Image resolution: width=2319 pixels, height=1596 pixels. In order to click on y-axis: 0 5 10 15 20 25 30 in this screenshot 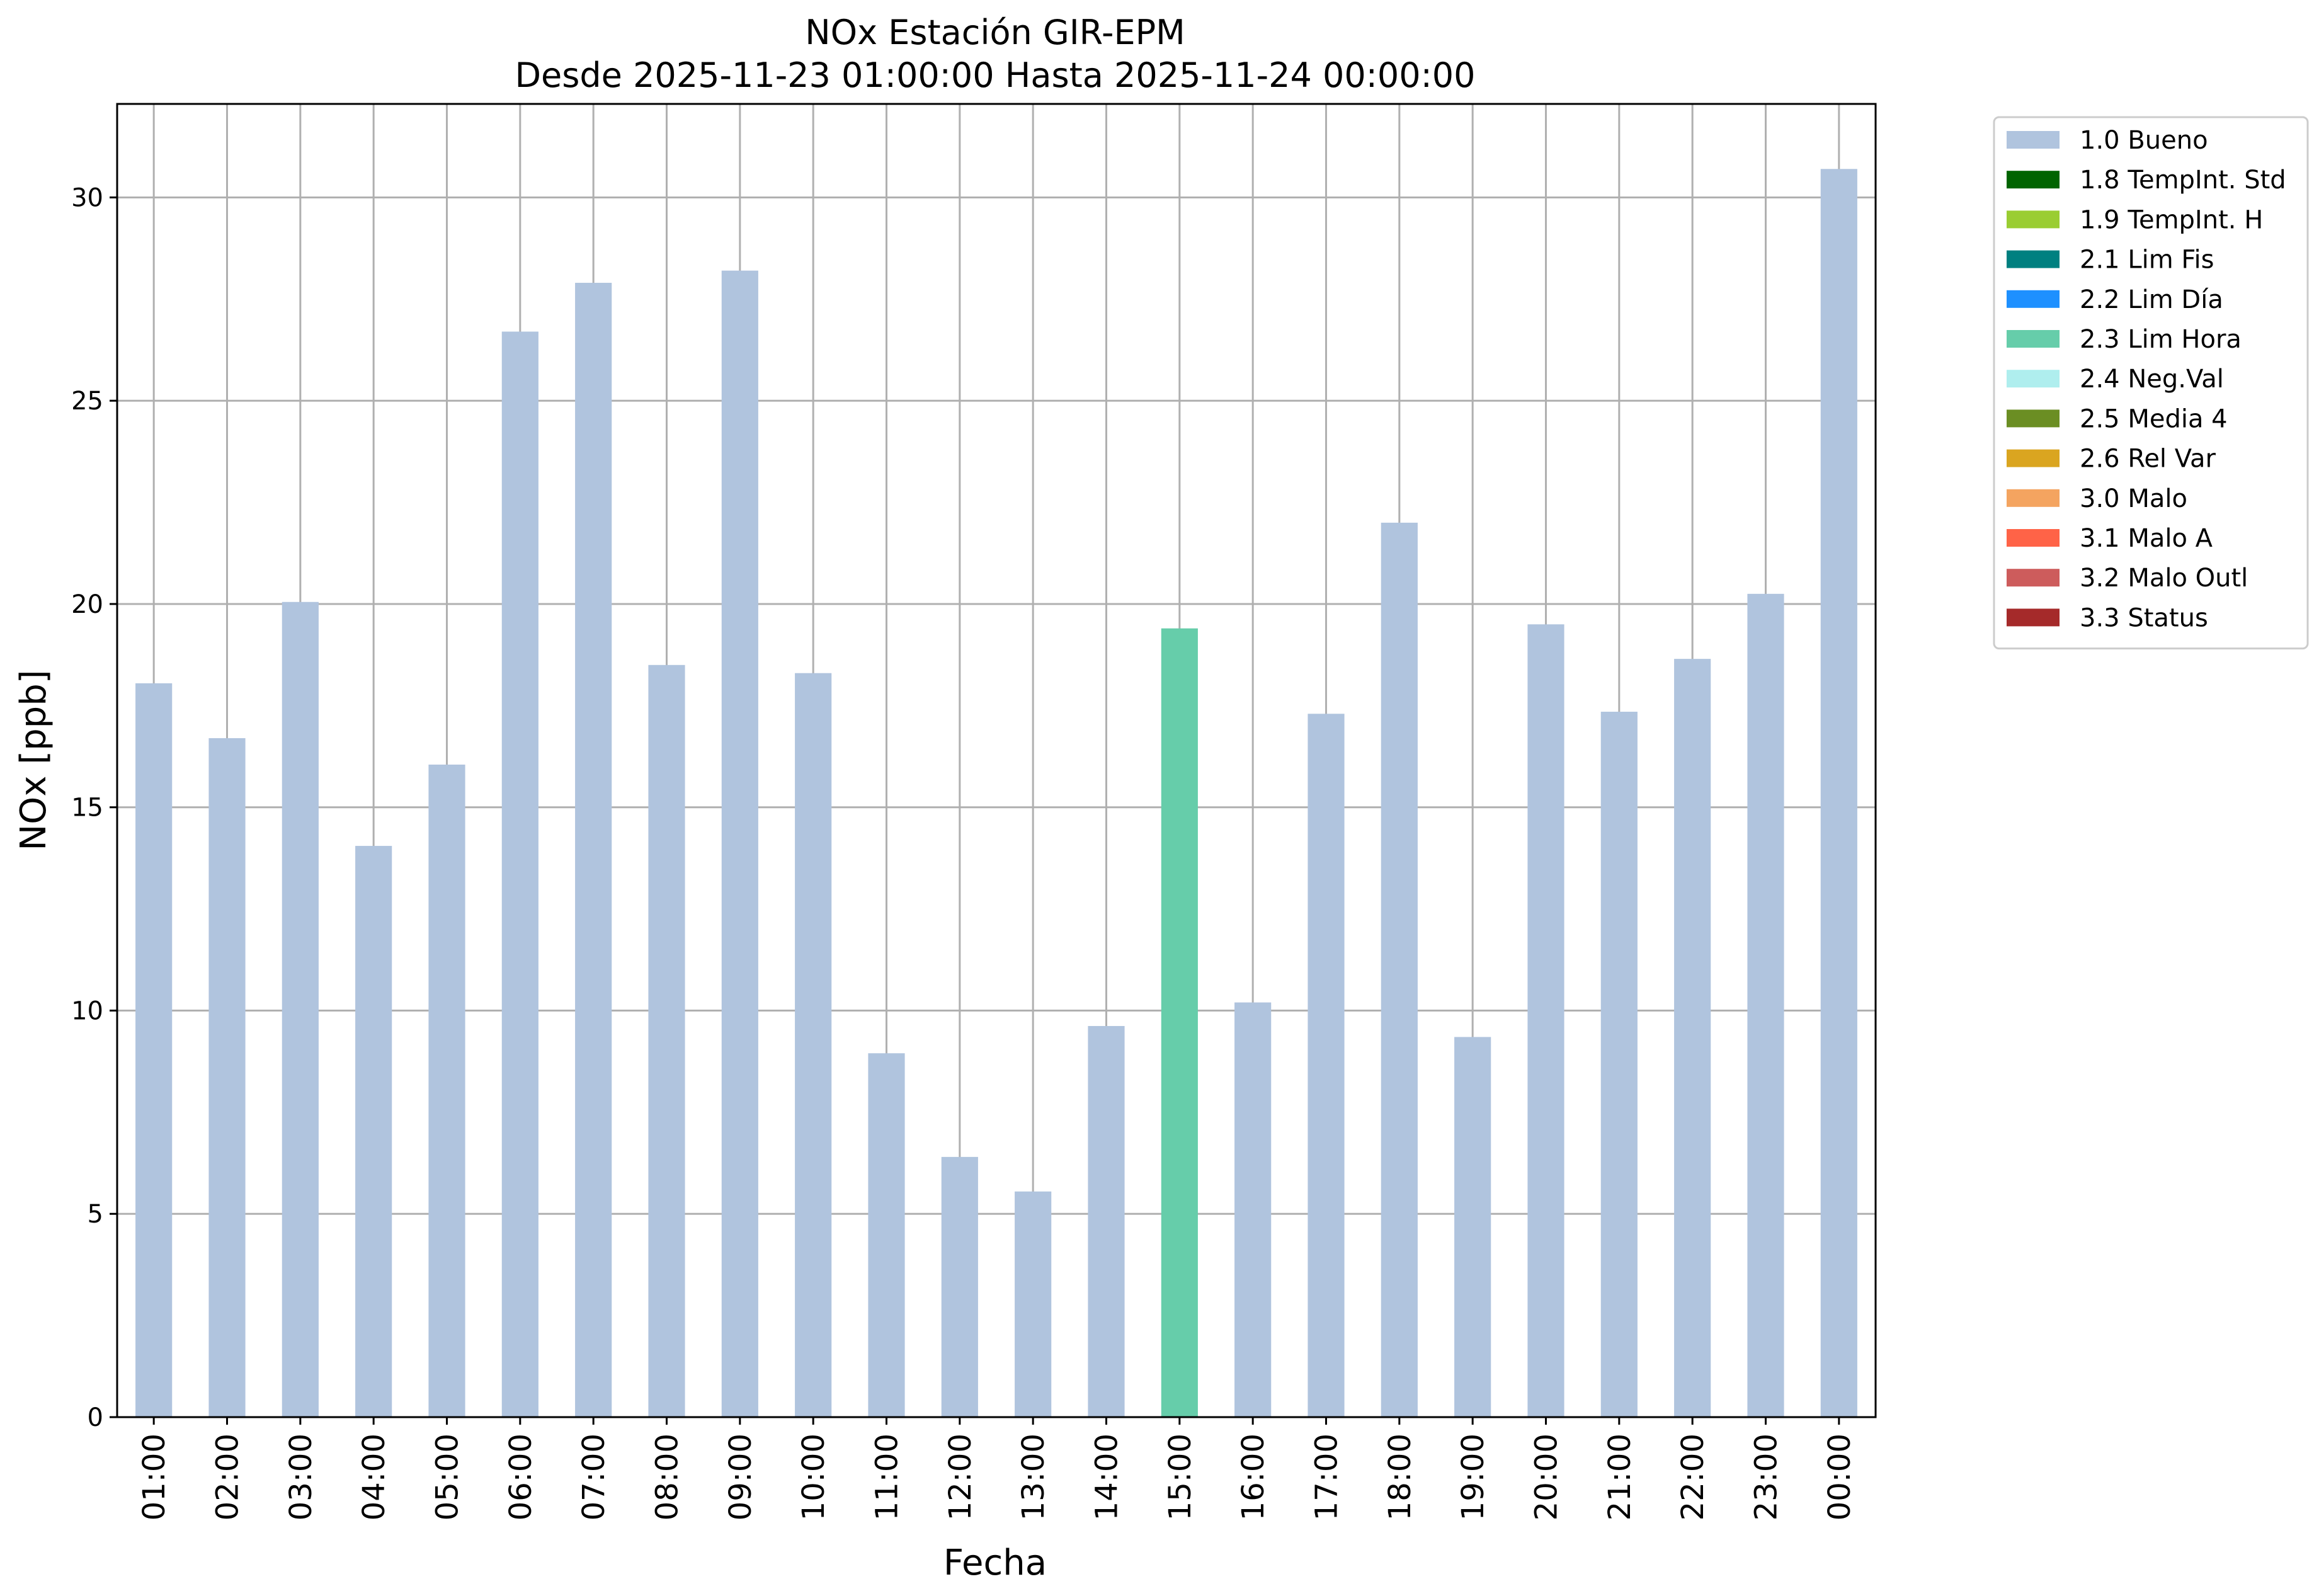, I will do `click(94, 807)`.